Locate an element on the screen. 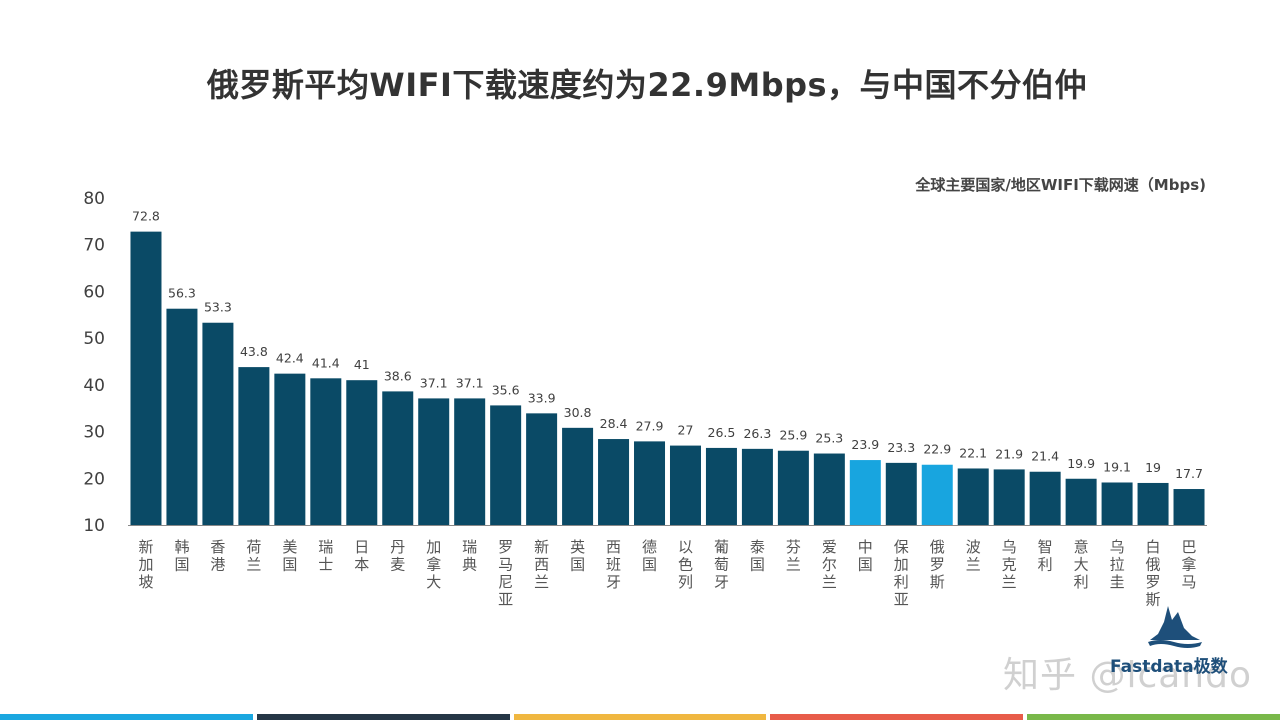 The width and height of the screenshot is (1280, 720). y-tick-label: 30 is located at coordinates (94, 433).